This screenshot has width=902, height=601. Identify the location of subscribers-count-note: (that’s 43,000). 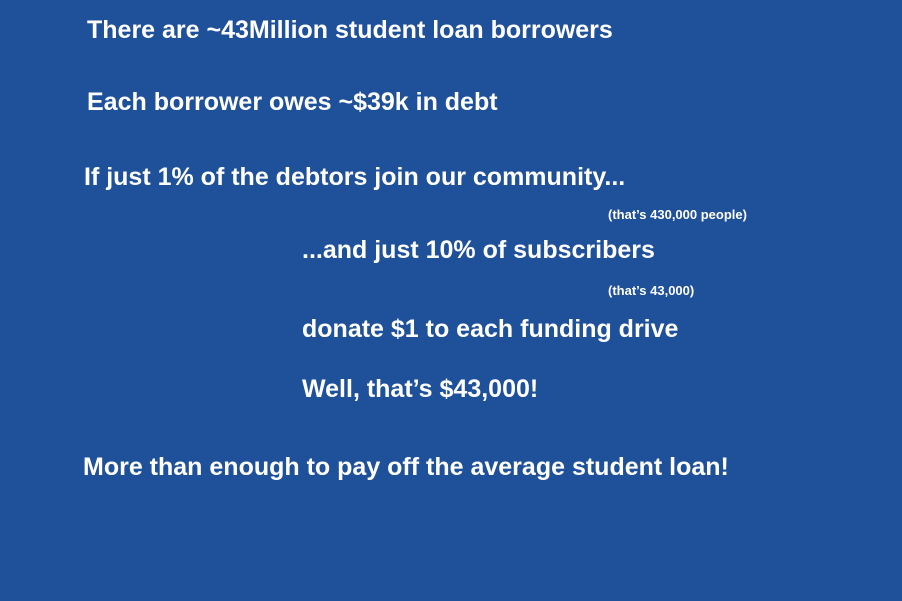
(651, 290).